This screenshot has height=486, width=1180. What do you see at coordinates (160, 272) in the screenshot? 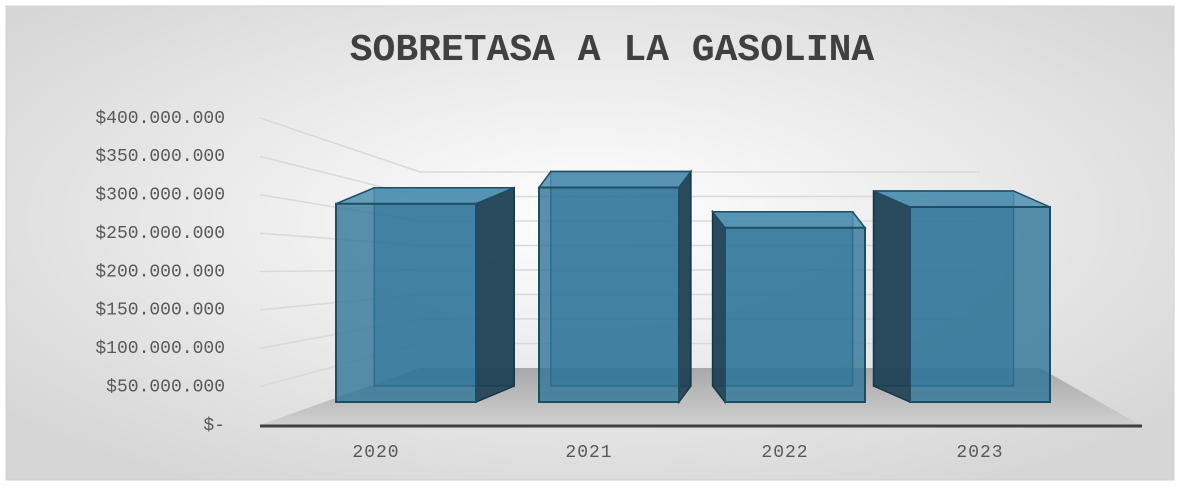
I see `y-tick-label: $200.000.000` at bounding box center [160, 272].